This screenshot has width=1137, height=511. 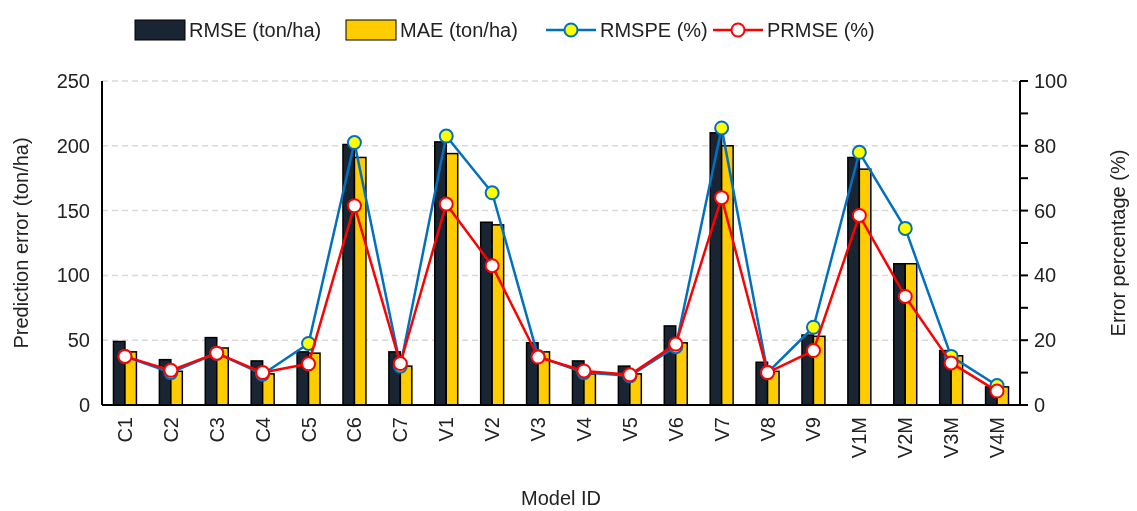 What do you see at coordinates (675, 429) in the screenshot?
I see `x-tick-label: V6` at bounding box center [675, 429].